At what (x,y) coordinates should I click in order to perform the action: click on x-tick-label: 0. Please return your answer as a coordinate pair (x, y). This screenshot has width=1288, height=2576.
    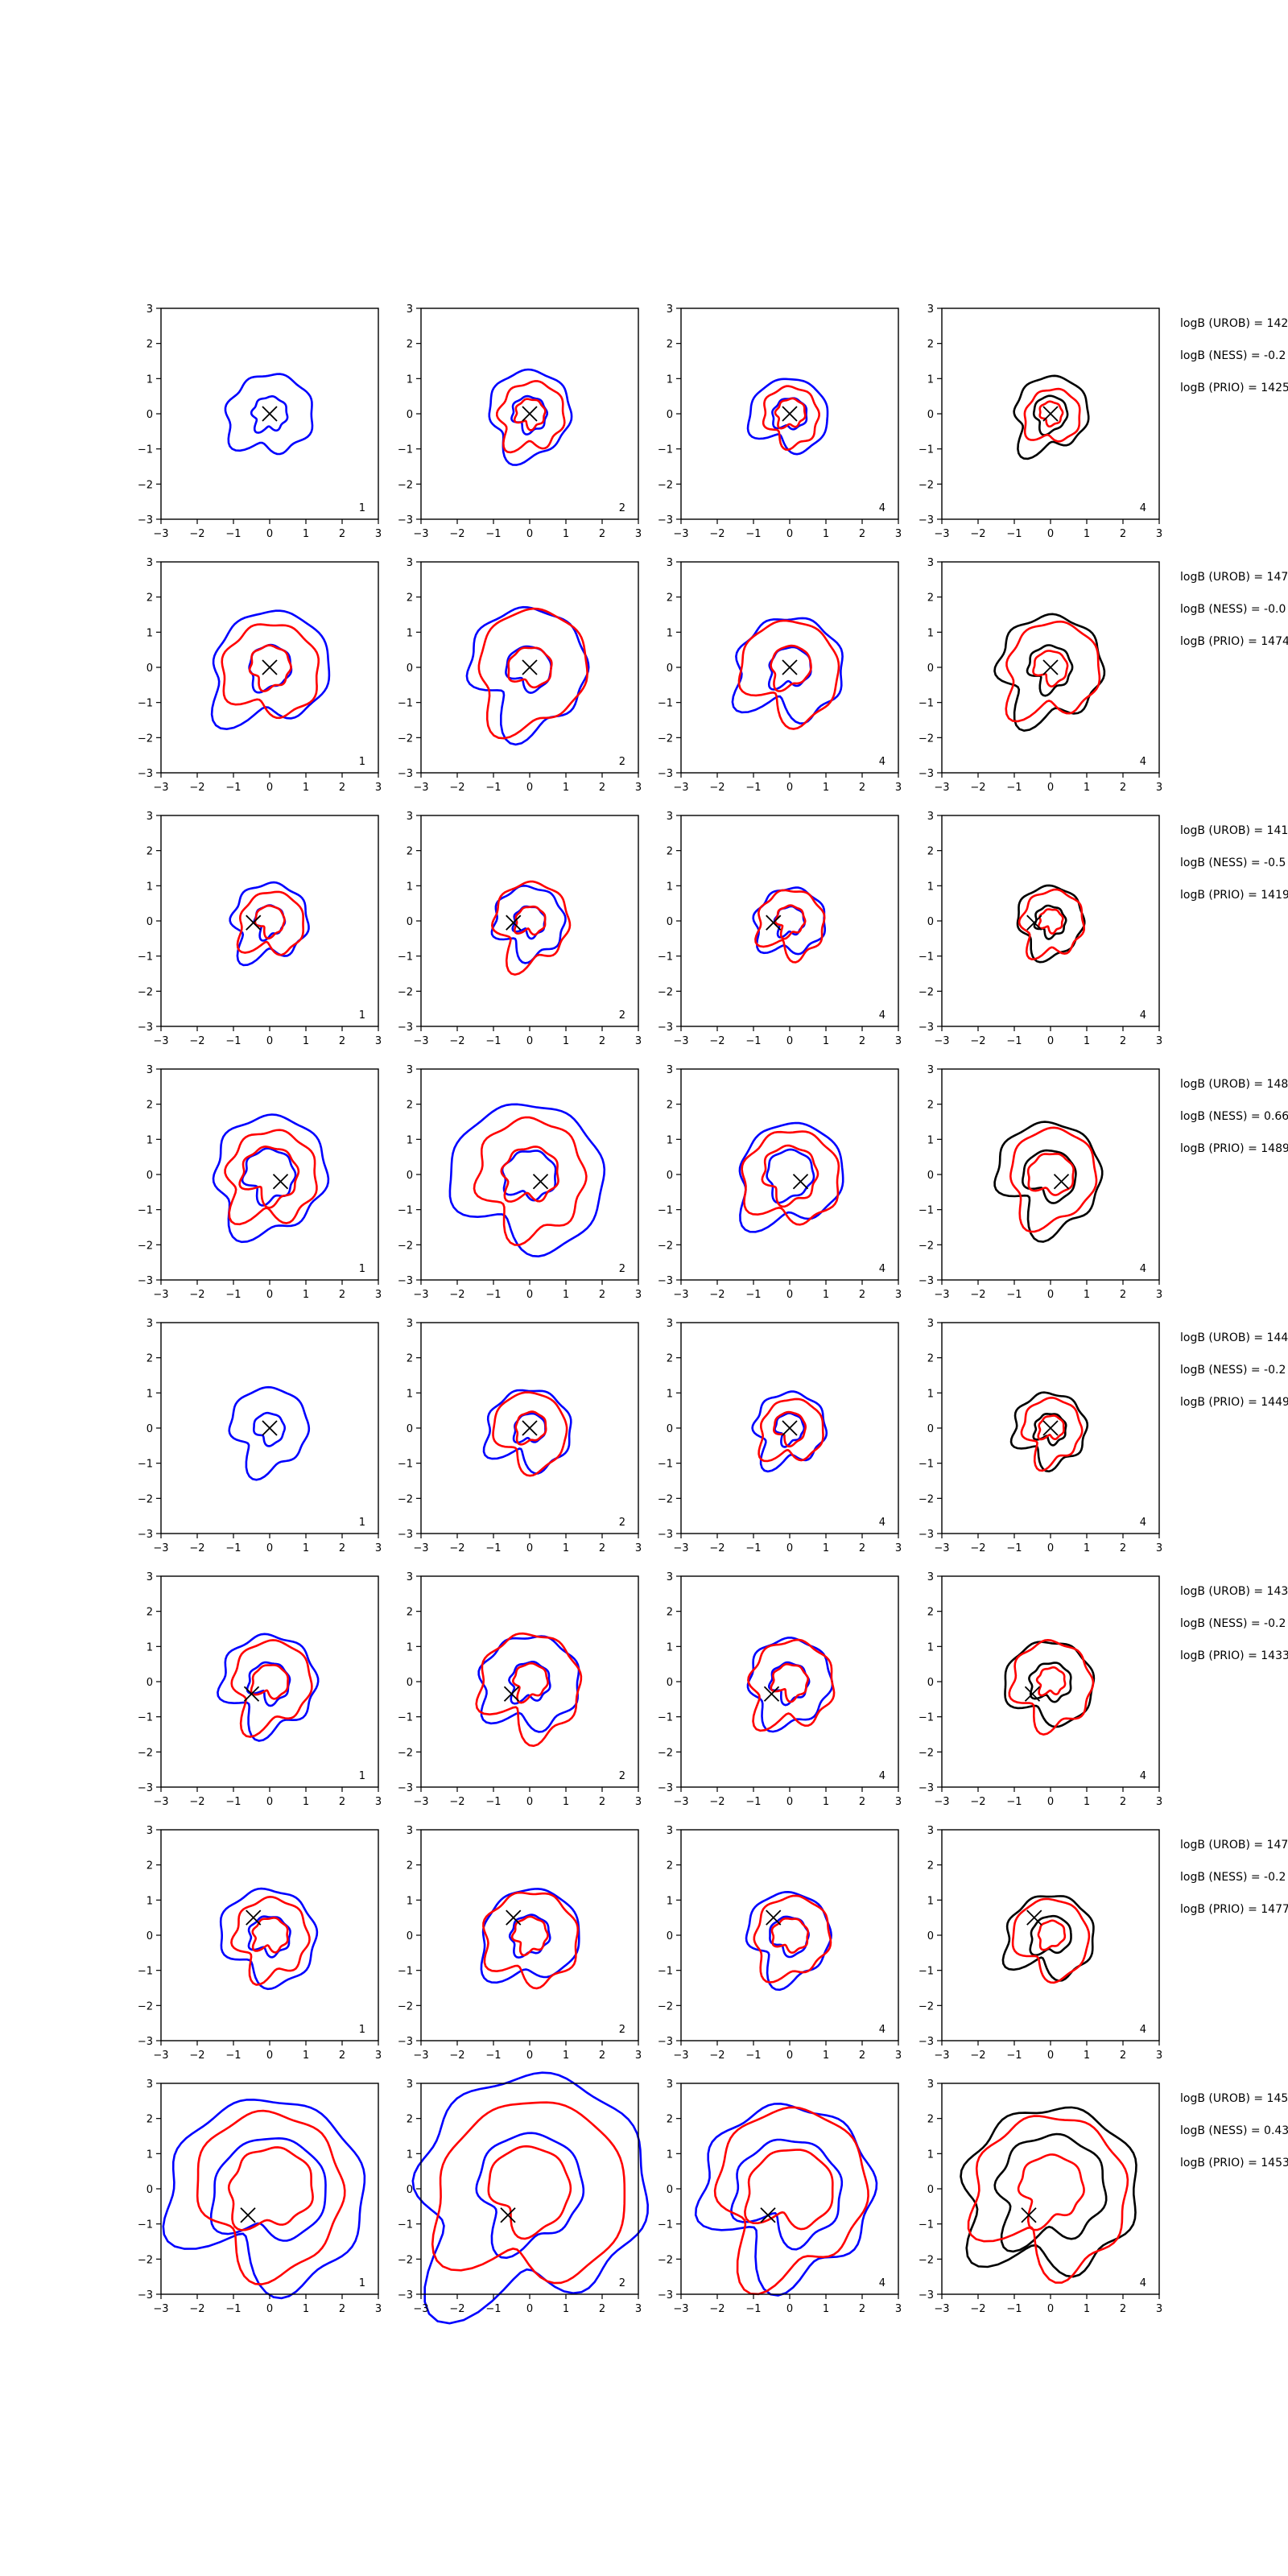
    Looking at the image, I should click on (529, 534).